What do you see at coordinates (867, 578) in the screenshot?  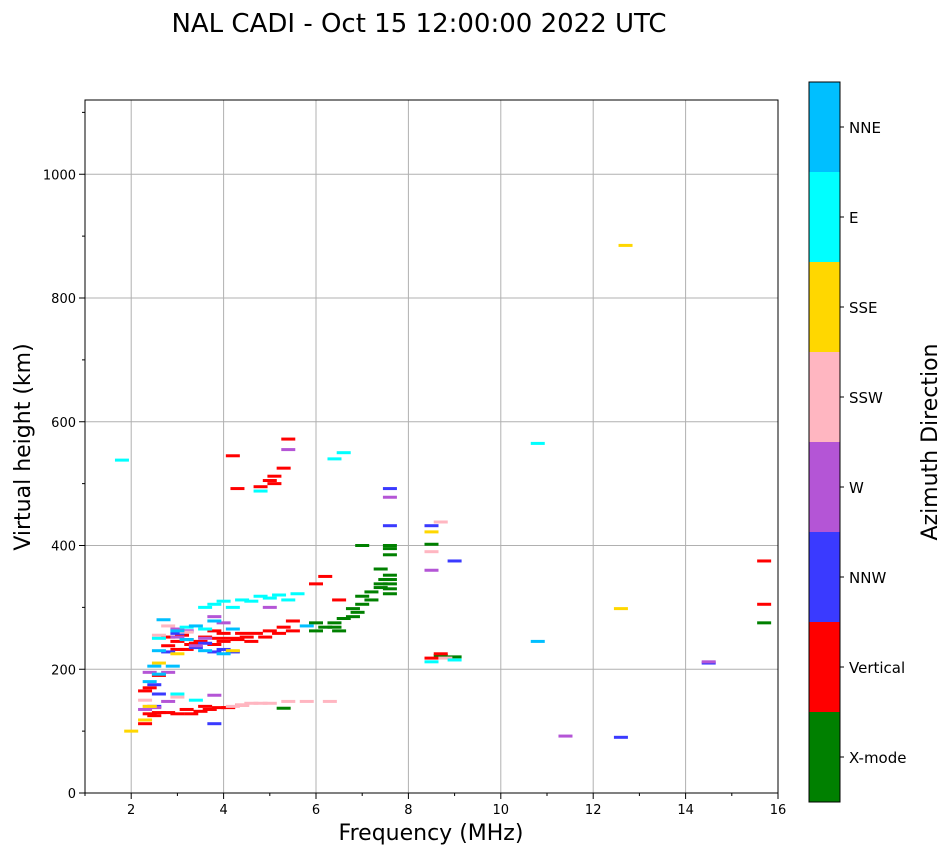 I see `colorbar-label: NNW` at bounding box center [867, 578].